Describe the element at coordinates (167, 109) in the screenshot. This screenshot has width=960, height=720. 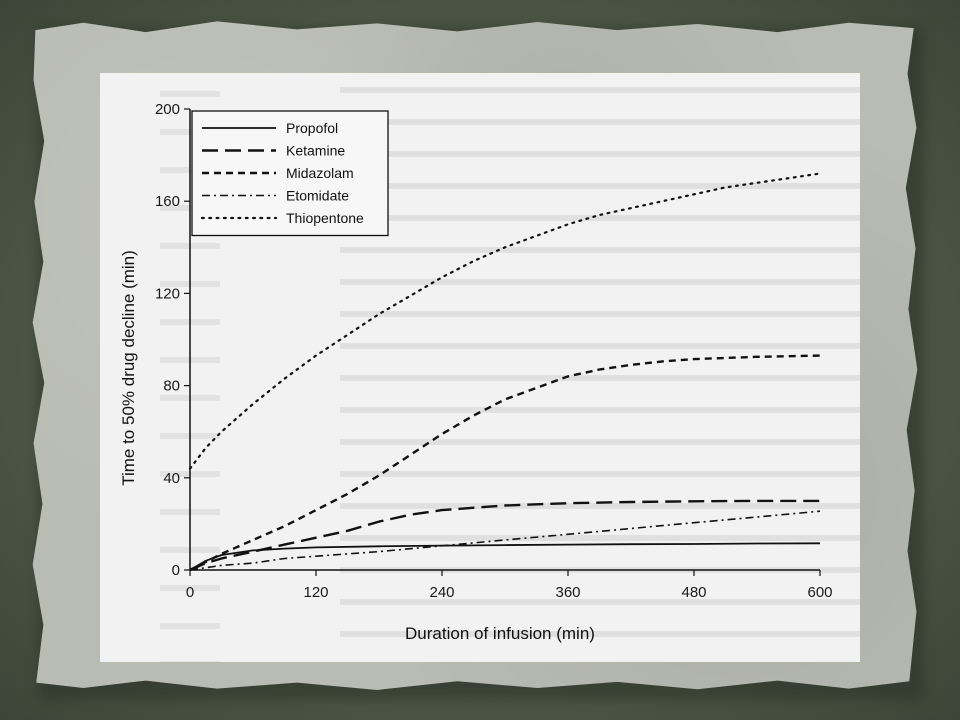
I see `y-tick-label: 200` at that location.